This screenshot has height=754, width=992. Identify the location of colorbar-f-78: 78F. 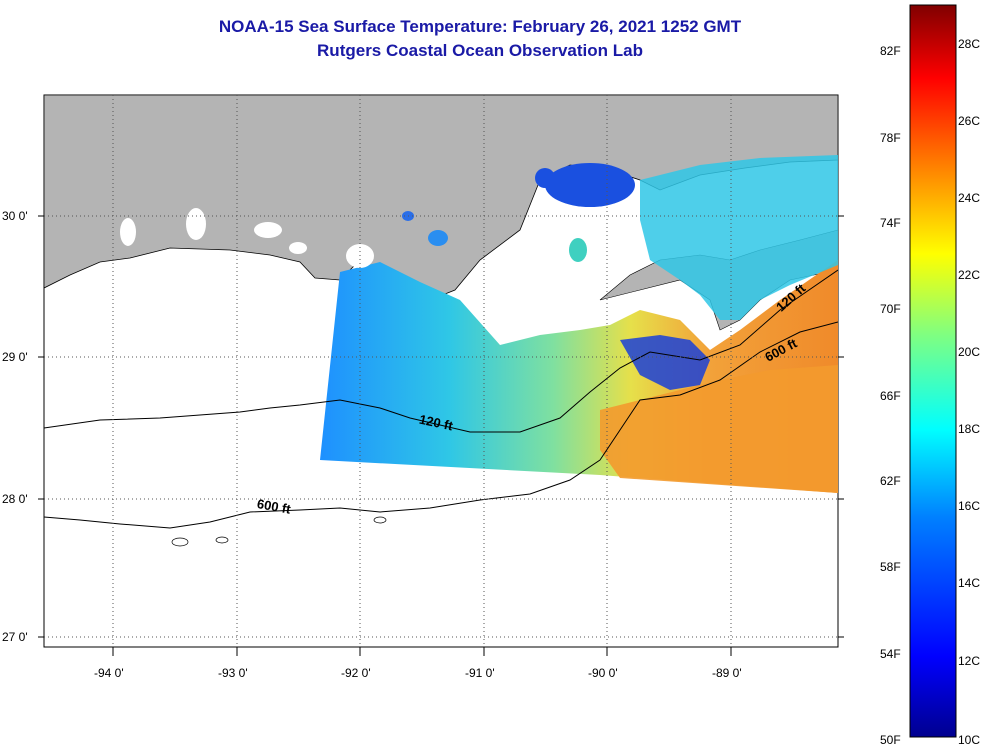
(890, 138).